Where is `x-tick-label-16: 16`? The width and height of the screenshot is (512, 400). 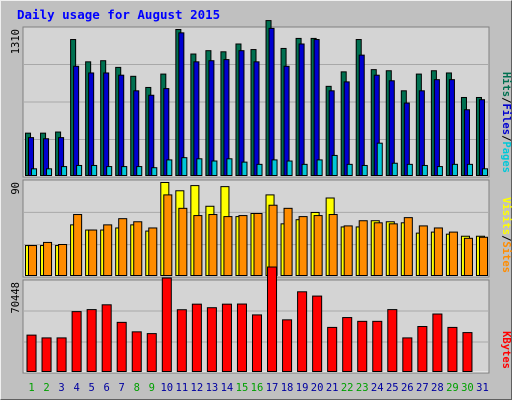 x-tick-label-16: 16 is located at coordinates (257, 388).